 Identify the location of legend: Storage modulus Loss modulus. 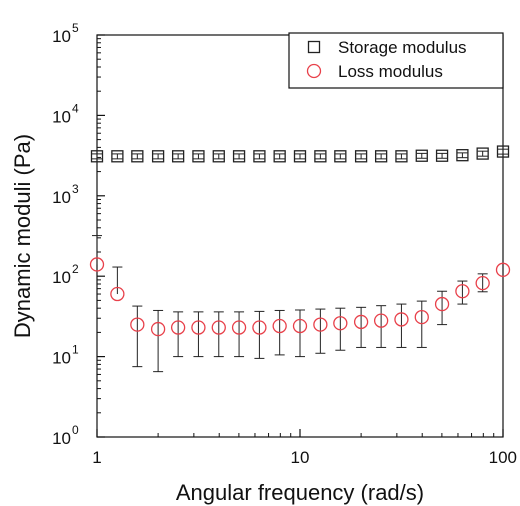
(396, 60).